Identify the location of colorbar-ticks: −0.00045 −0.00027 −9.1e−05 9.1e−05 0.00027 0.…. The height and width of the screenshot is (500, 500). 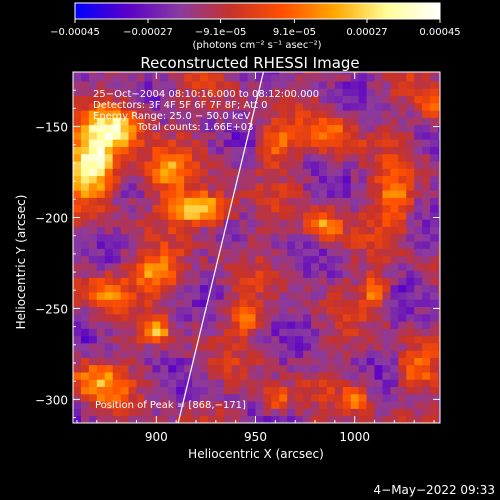
(255, 28).